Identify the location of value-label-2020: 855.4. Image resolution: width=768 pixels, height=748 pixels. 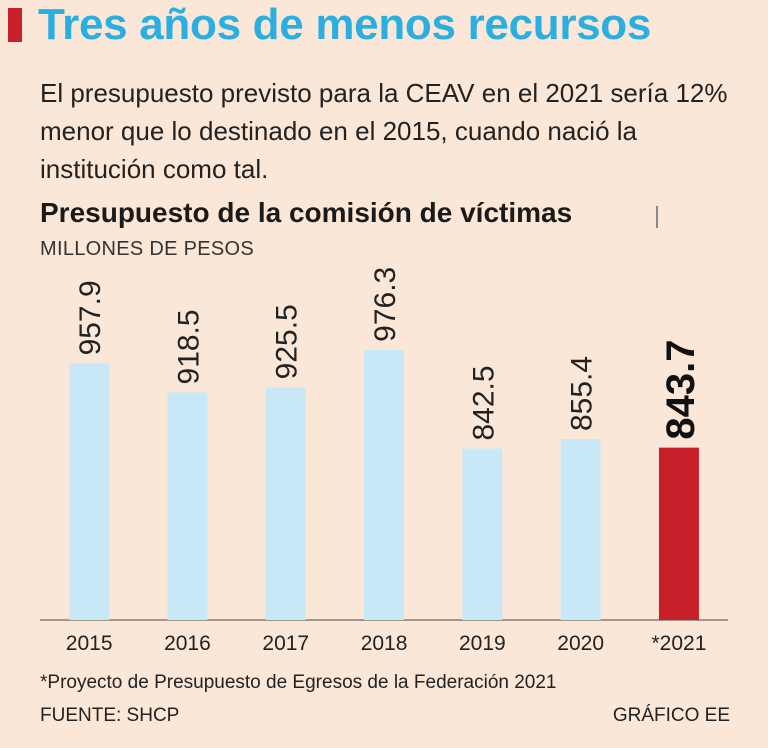
(582, 393).